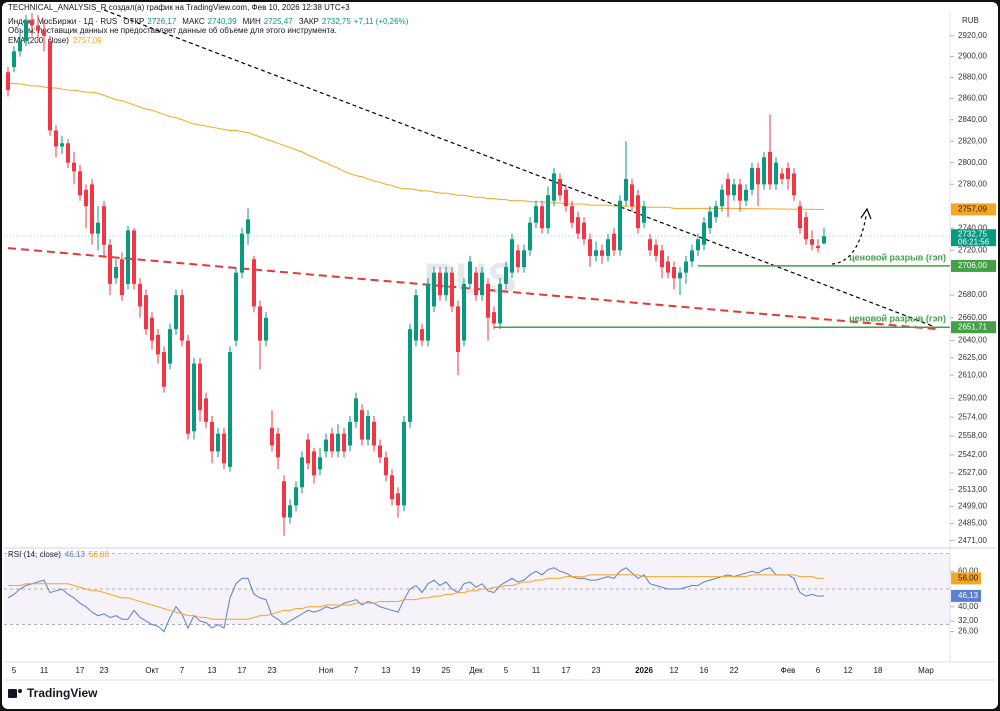 Image resolution: width=1000 pixels, height=711 pixels. What do you see at coordinates (818, 670) in the screenshot?
I see `x-tick-label: 6` at bounding box center [818, 670].